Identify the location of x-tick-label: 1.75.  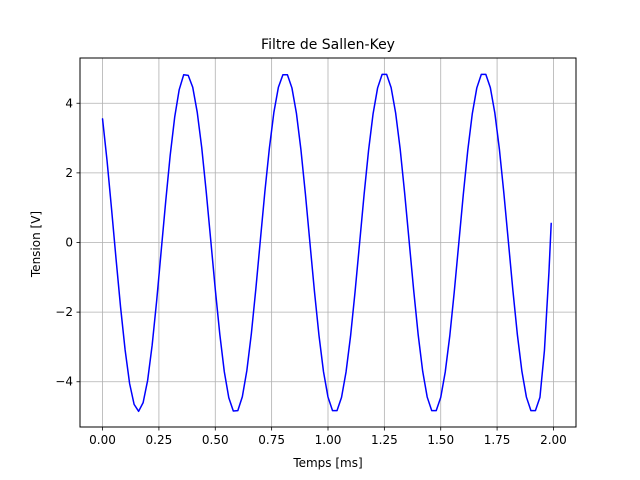
(497, 440).